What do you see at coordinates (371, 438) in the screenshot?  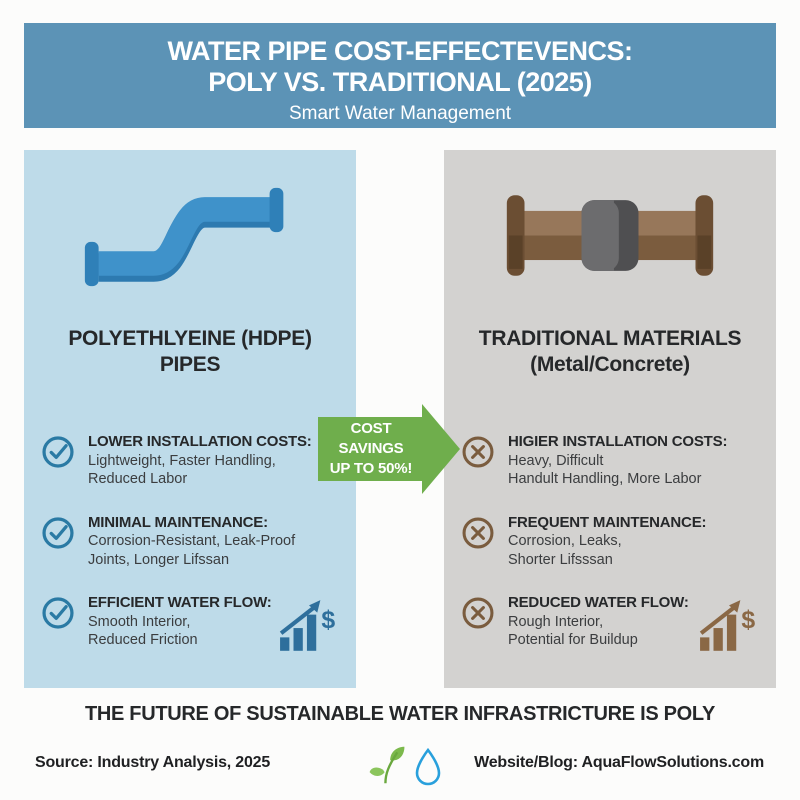 I see `cost-savings-line1: COST SAVINGS` at bounding box center [371, 438].